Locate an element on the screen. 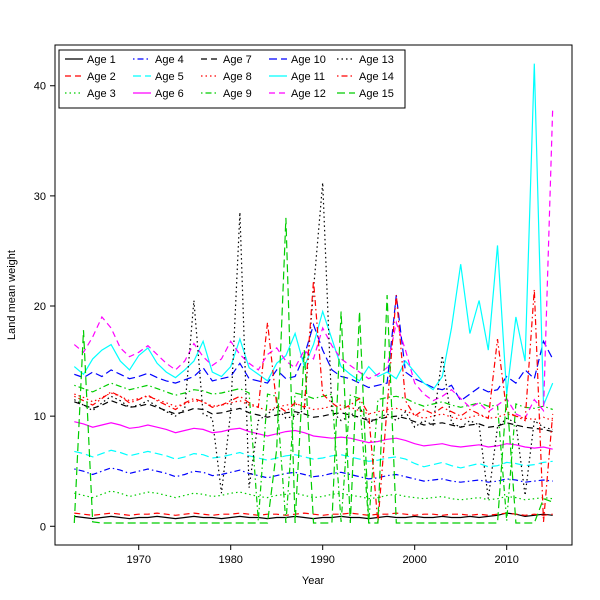 The height and width of the screenshot is (600, 600). legend-label: Age 12 is located at coordinates (308, 94).